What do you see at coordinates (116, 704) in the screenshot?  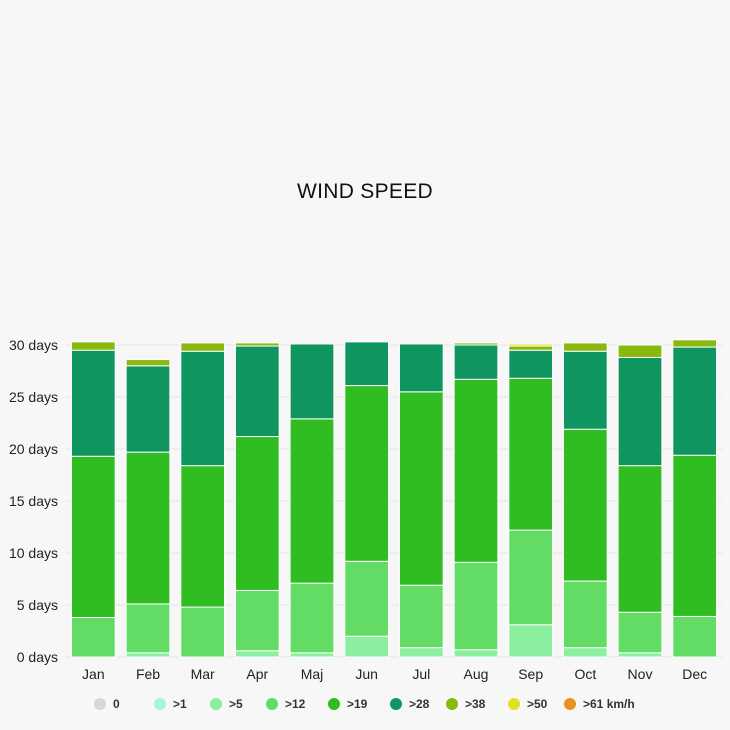 I see `legend-label: 0` at bounding box center [116, 704].